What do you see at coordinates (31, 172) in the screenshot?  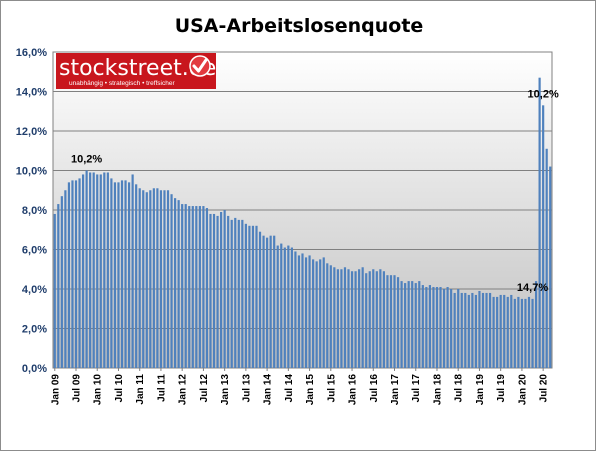 I see `y-tick-label: 10,0%` at bounding box center [31, 172].